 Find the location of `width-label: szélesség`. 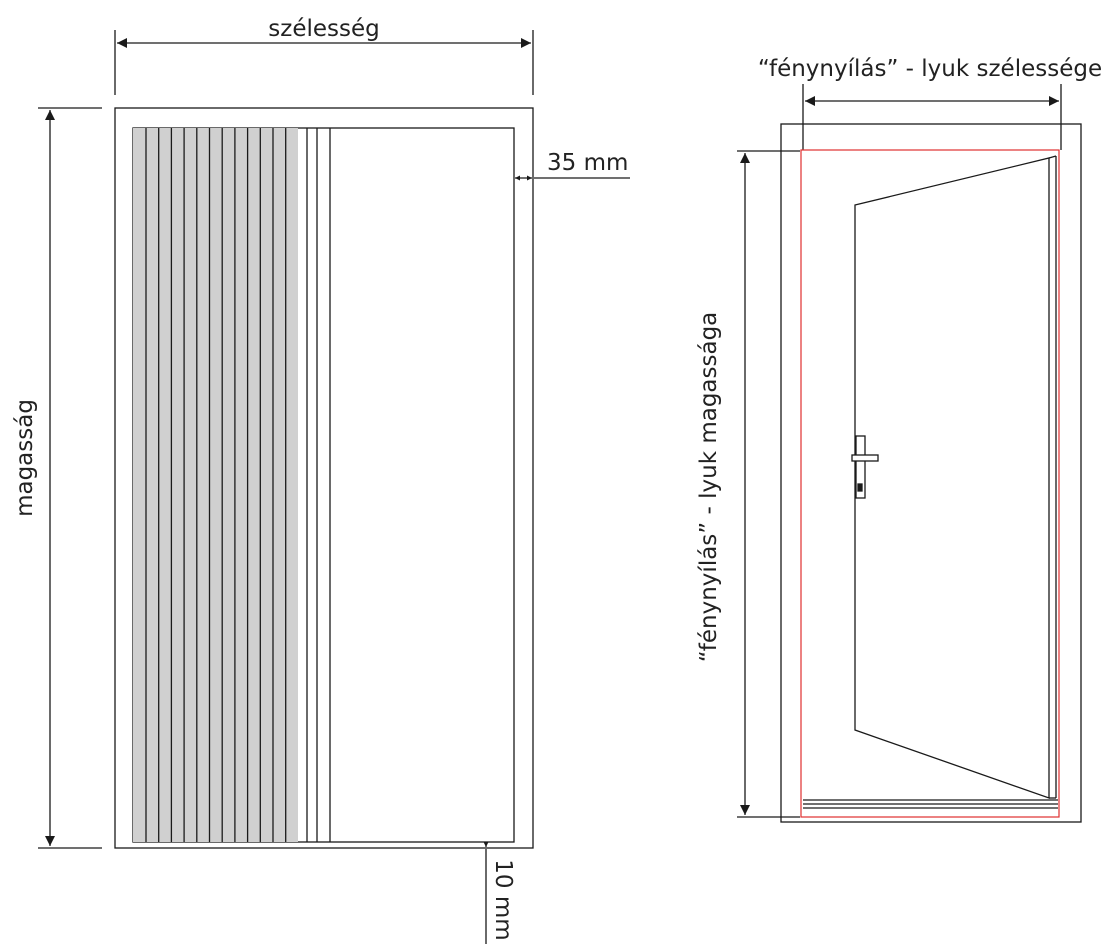

width-label: szélesség is located at coordinates (323, 29).